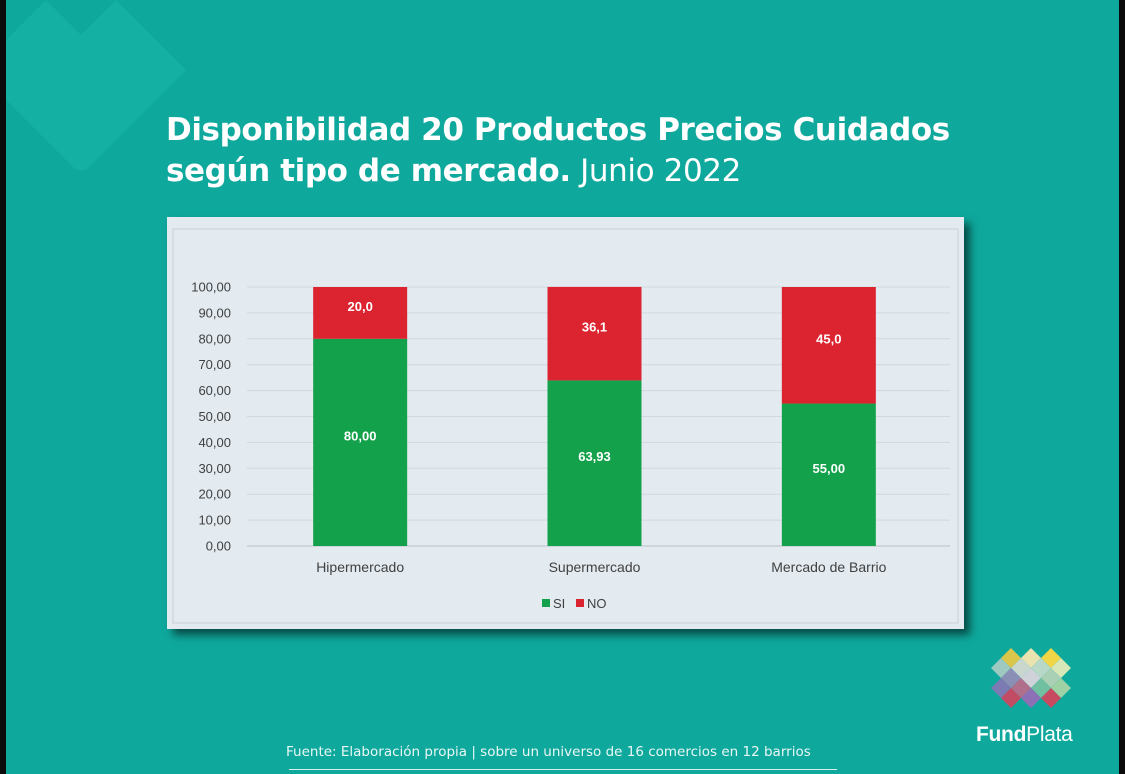 The height and width of the screenshot is (774, 1125). What do you see at coordinates (214, 338) in the screenshot?
I see `y-tick-label: 80,00` at bounding box center [214, 338].